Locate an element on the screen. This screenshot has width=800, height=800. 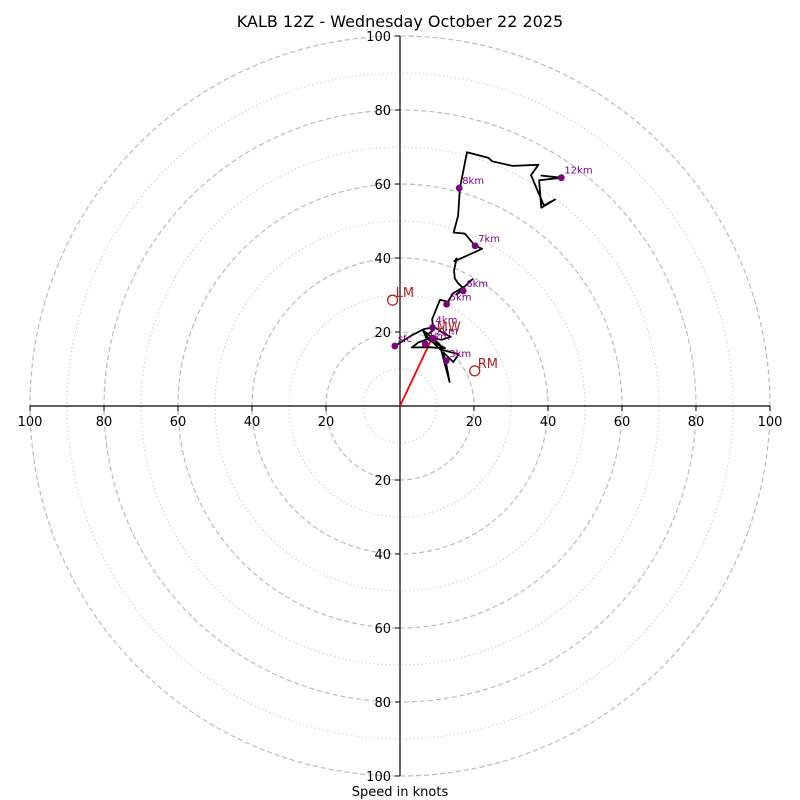
height-label-4km: 4km is located at coordinates (447, 321).